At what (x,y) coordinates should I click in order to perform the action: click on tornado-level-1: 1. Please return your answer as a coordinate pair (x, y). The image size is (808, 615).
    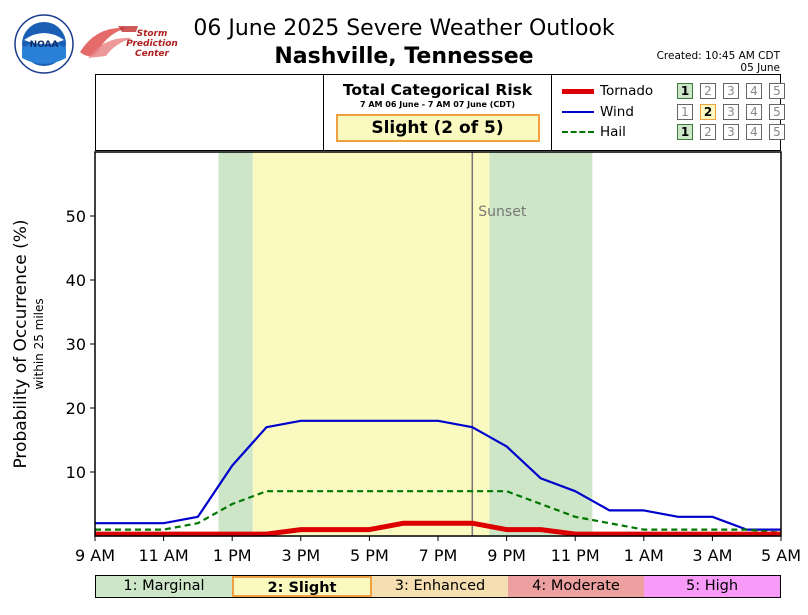
    Looking at the image, I should click on (685, 91).